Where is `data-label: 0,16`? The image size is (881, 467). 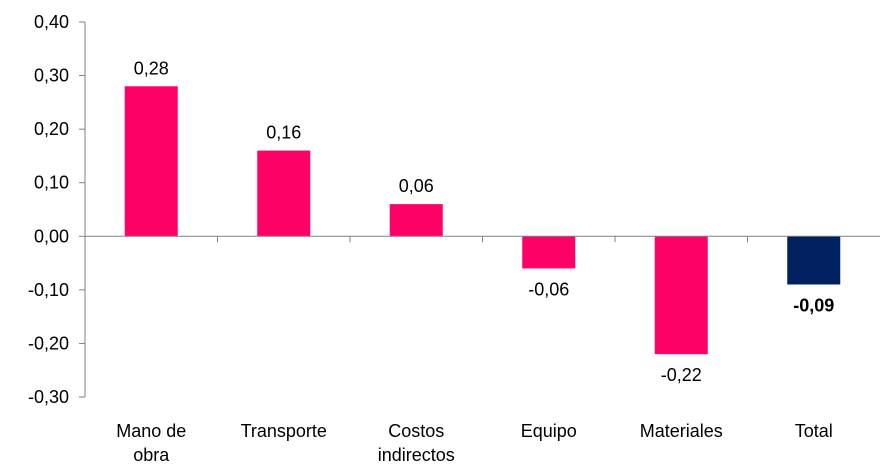 data-label: 0,16 is located at coordinates (283, 133).